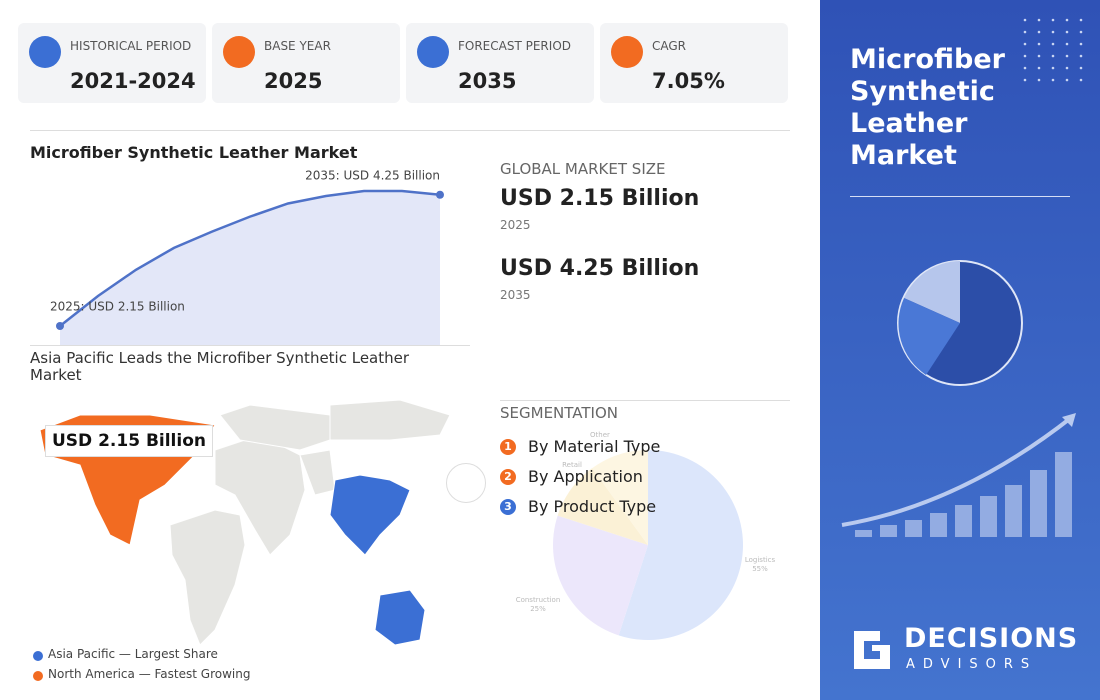  I want to click on dot-grid, so click(1053, 50).